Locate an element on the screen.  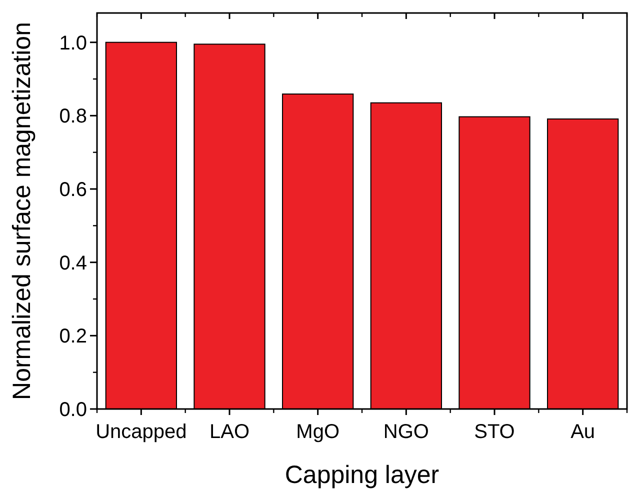
y-axis-title: Normalized surface magnetization is located at coordinates (22, 211).